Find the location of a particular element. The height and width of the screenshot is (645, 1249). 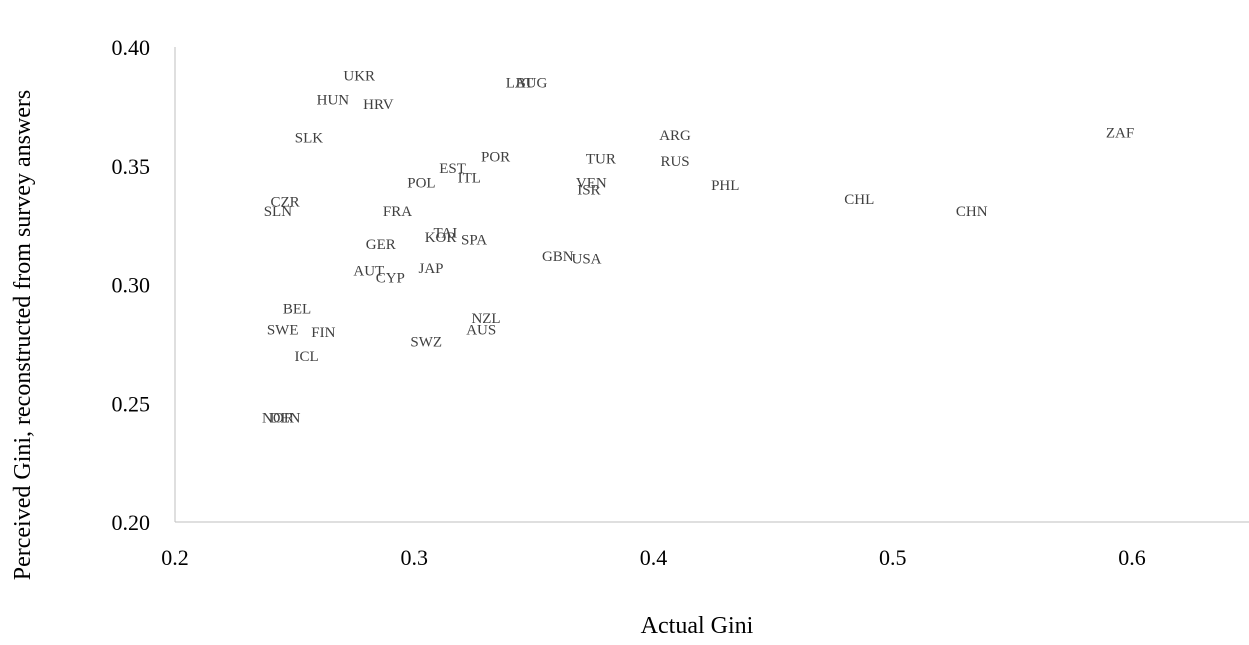

data-point-label: SWE is located at coordinates (283, 331).